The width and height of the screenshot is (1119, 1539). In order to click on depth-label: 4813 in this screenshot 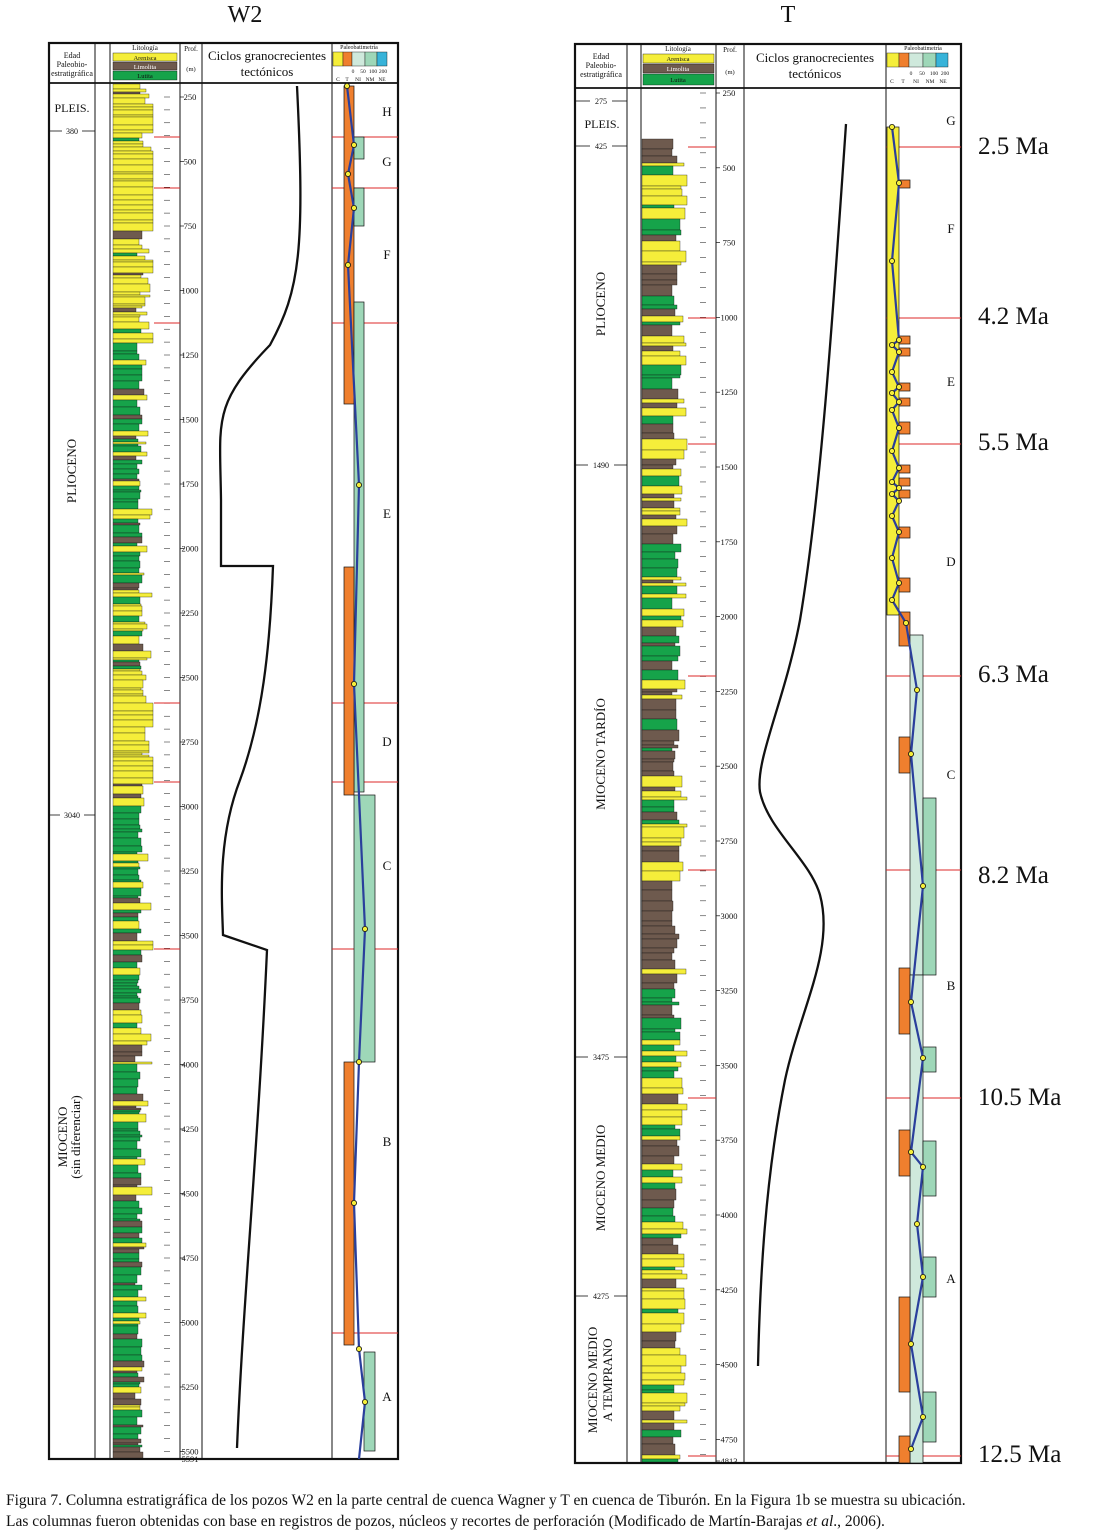, I will do `click(729, 1461)`.